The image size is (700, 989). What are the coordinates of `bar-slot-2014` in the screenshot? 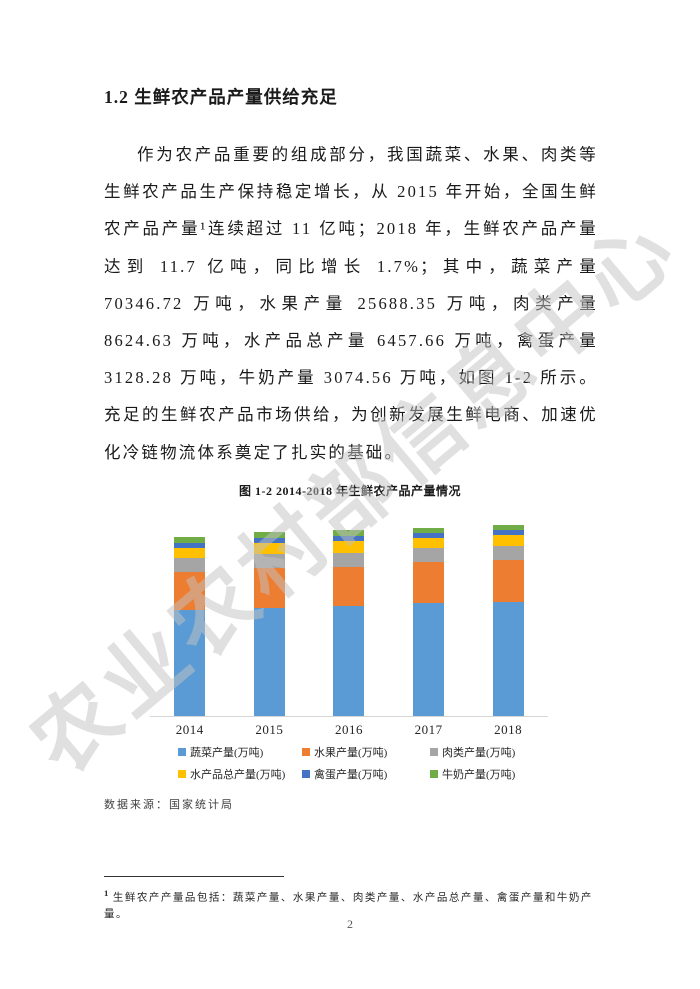 It's located at (190, 617).